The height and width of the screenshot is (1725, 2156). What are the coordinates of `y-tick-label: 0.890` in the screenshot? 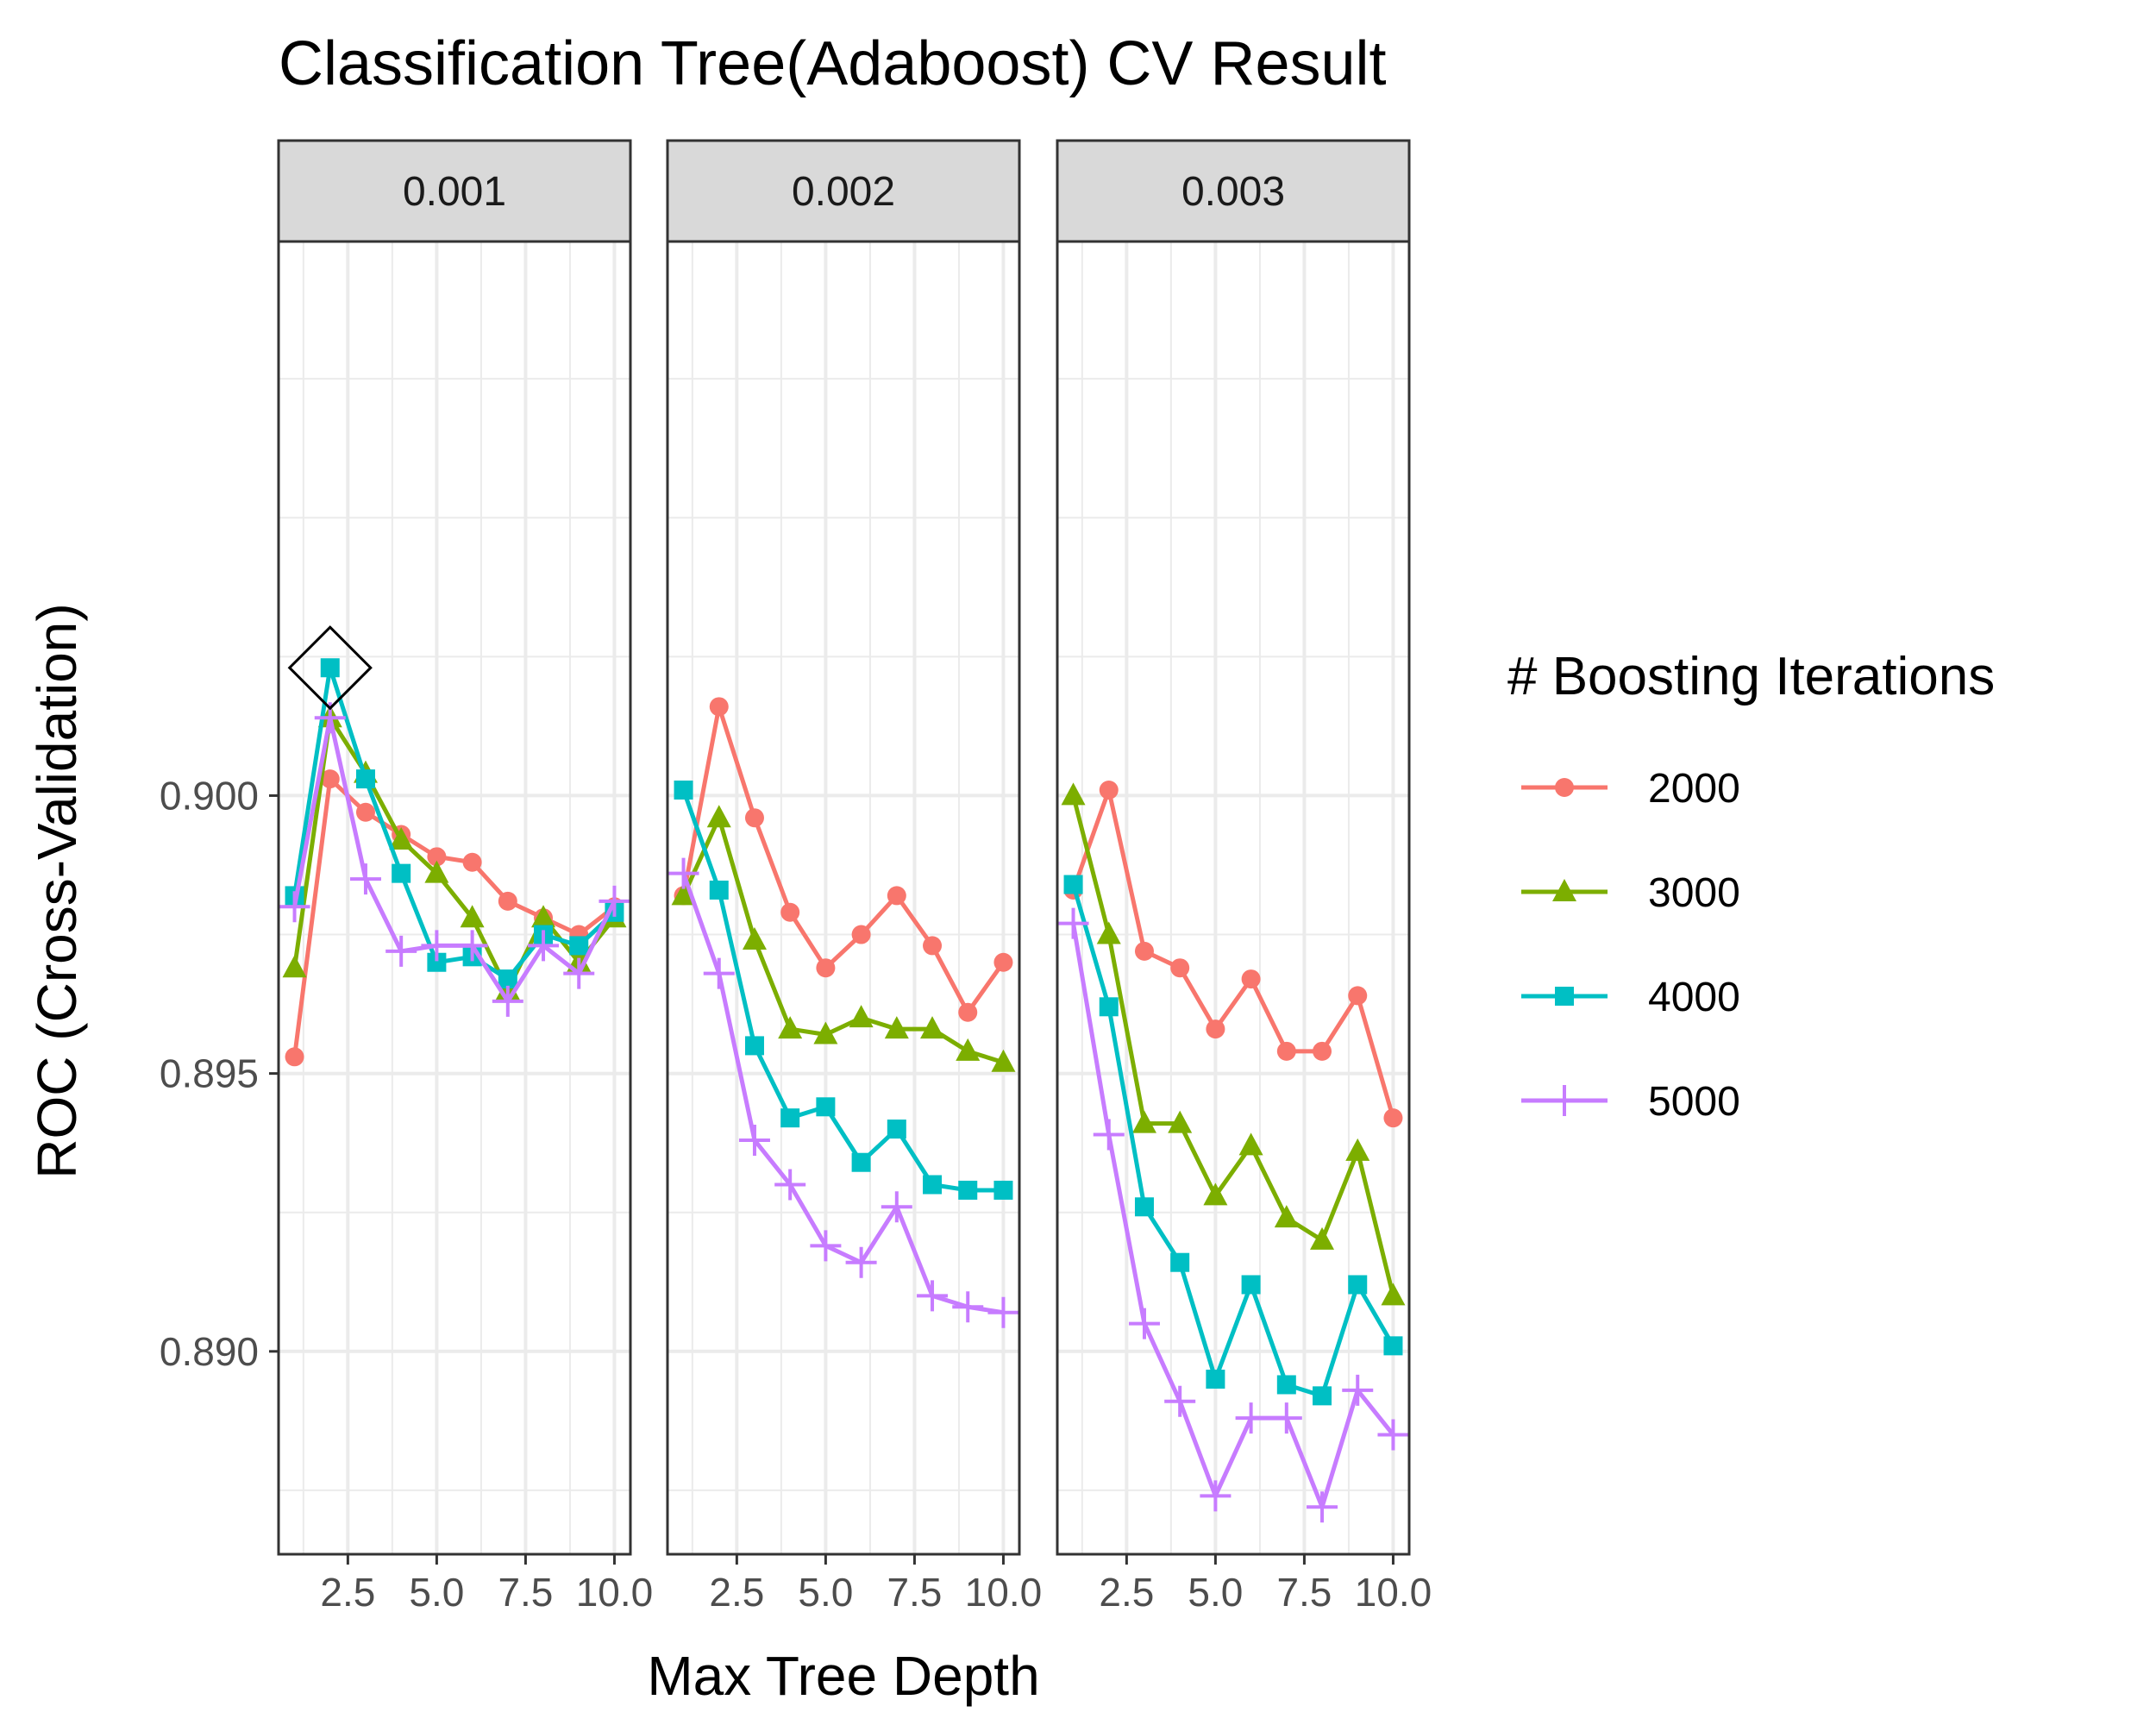 It's located at (209, 1352).